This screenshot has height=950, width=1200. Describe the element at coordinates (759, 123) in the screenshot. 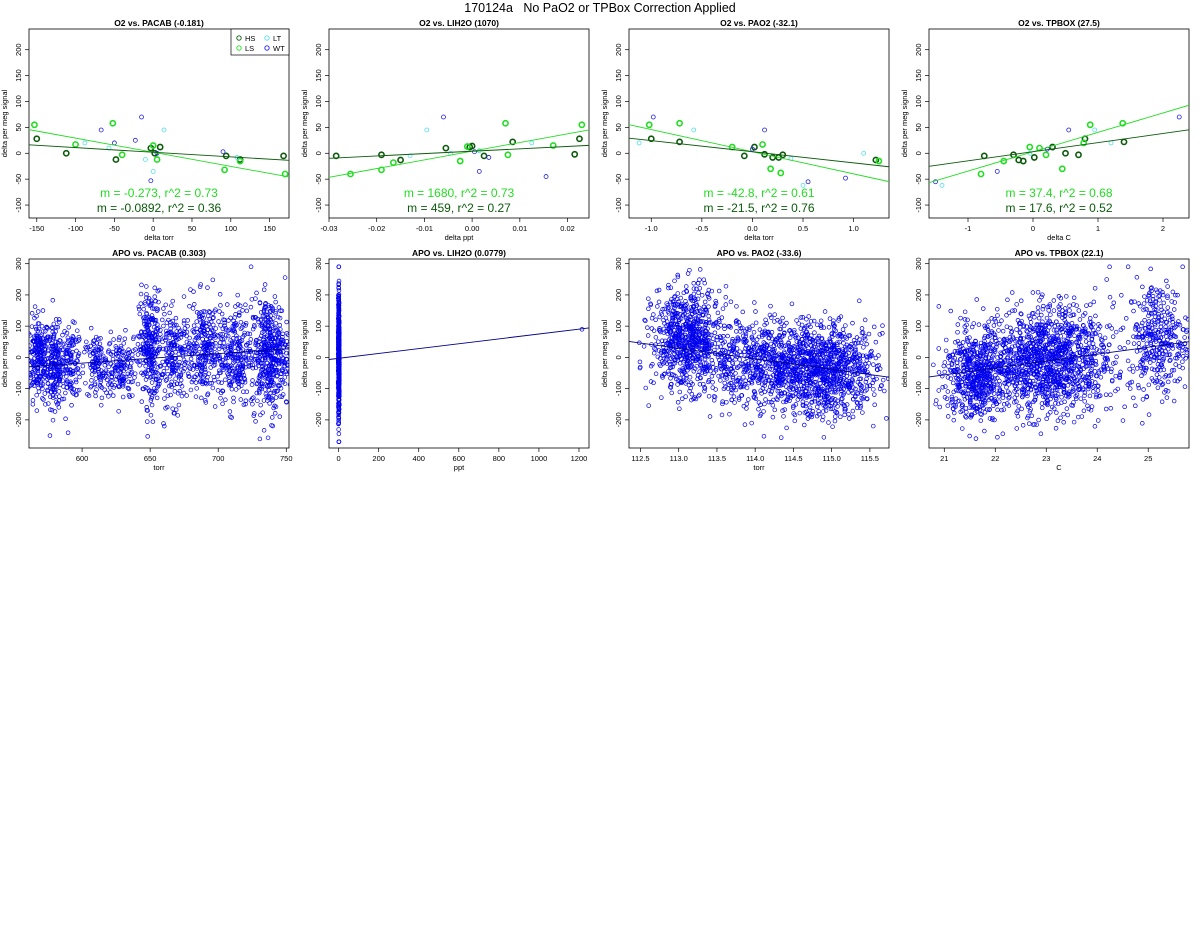

I see `plot-frame` at that location.